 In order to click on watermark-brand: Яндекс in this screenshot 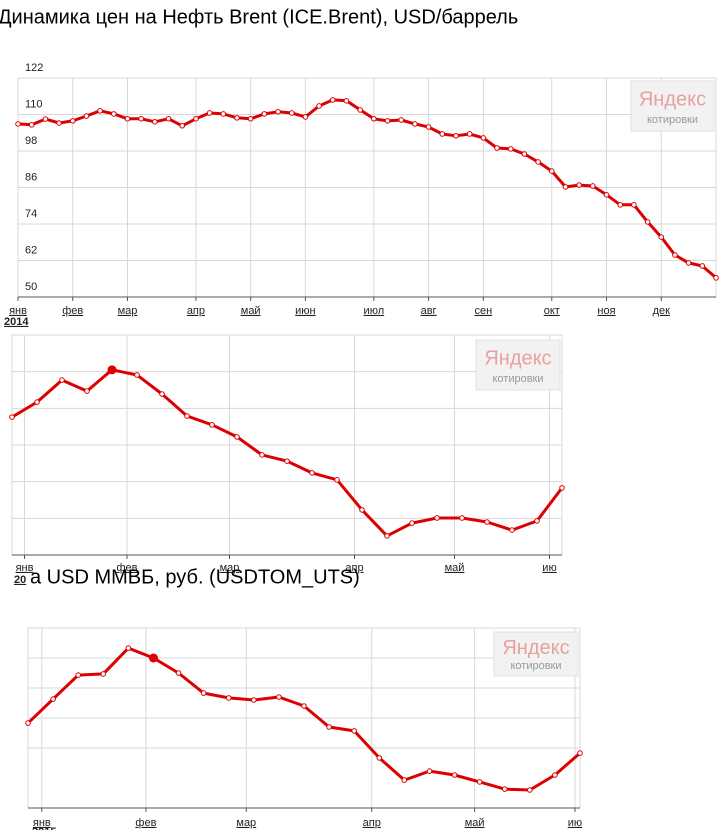, I will do `click(672, 99)`.